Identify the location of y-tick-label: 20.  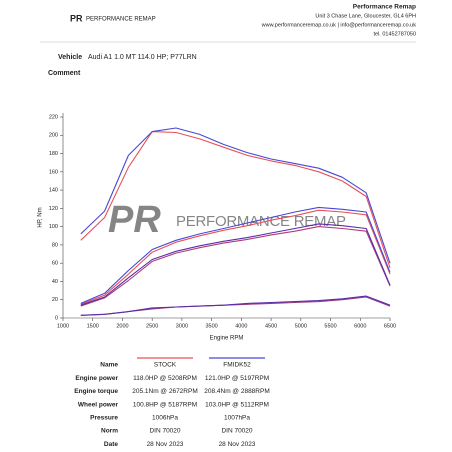
(55, 300).